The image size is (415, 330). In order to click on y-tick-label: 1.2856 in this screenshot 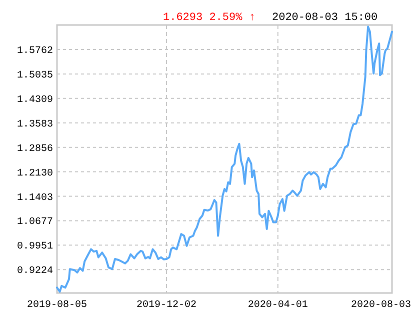, I will do `click(34, 149)`.